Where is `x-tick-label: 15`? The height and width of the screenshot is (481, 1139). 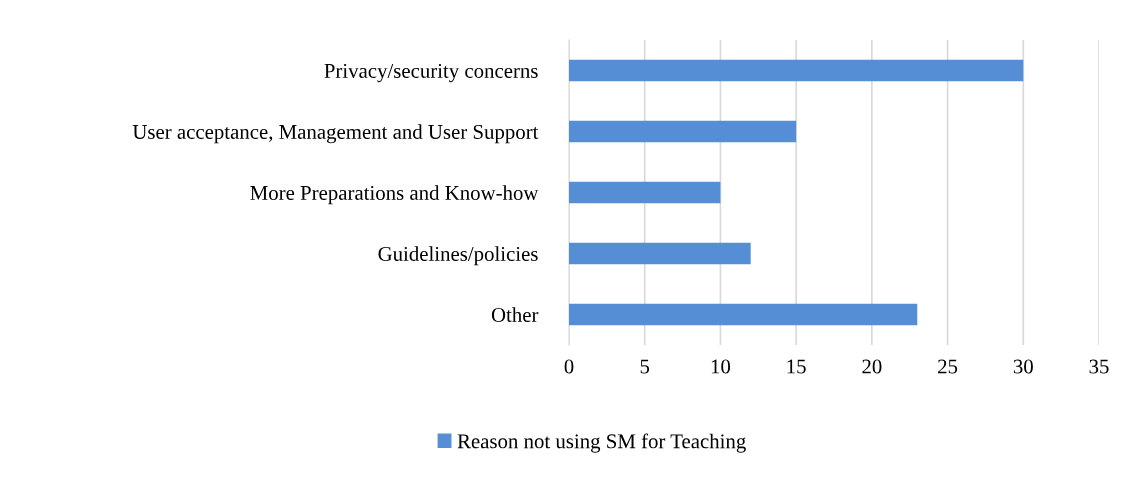
x-tick-label: 15 is located at coordinates (796, 366).